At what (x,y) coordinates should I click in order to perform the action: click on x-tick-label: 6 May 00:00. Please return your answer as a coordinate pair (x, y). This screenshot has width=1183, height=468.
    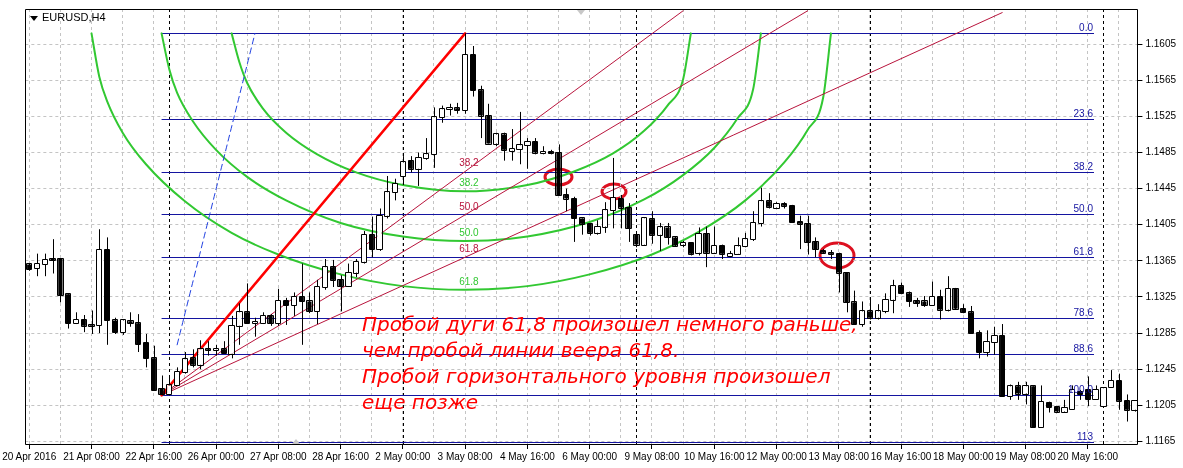
    Looking at the image, I should click on (590, 456).